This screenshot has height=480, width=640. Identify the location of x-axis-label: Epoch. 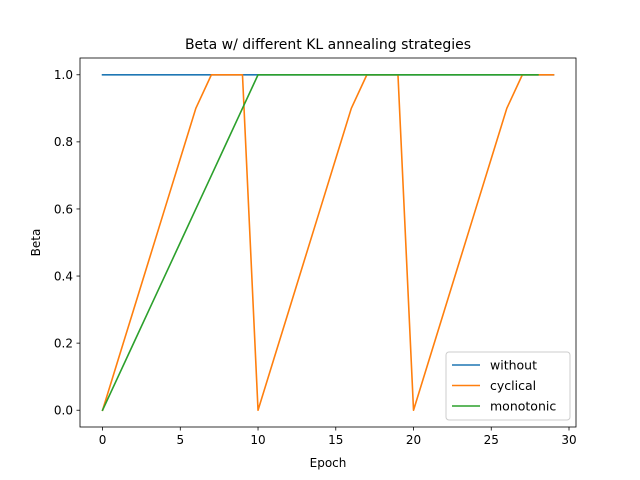
(328, 463).